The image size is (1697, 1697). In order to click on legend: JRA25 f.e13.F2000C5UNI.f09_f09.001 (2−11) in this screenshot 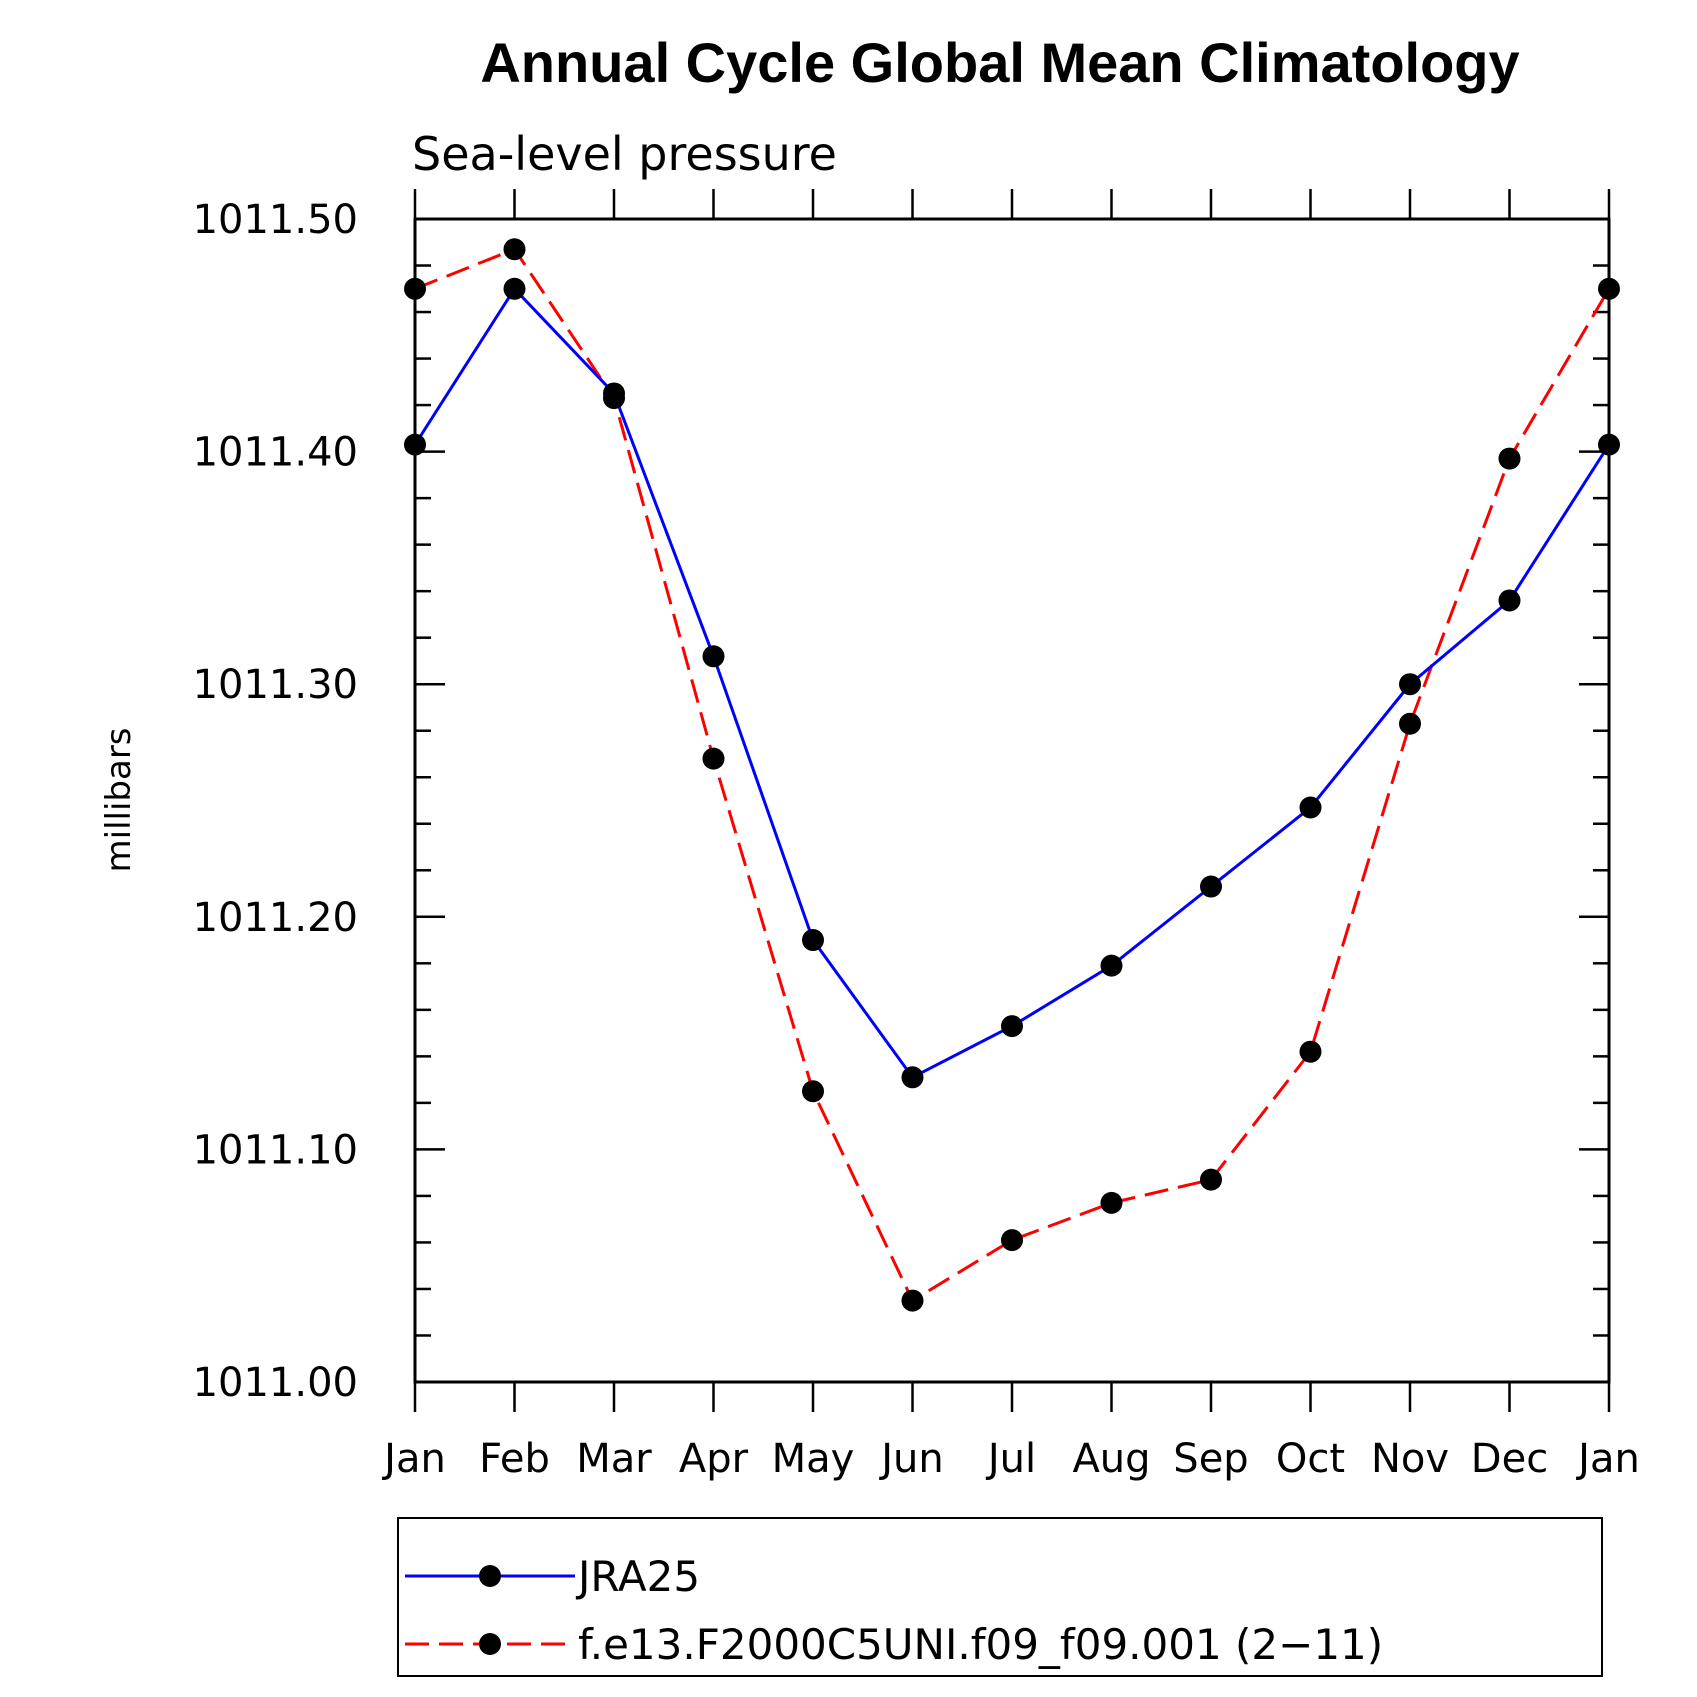, I will do `click(1000, 1597)`.